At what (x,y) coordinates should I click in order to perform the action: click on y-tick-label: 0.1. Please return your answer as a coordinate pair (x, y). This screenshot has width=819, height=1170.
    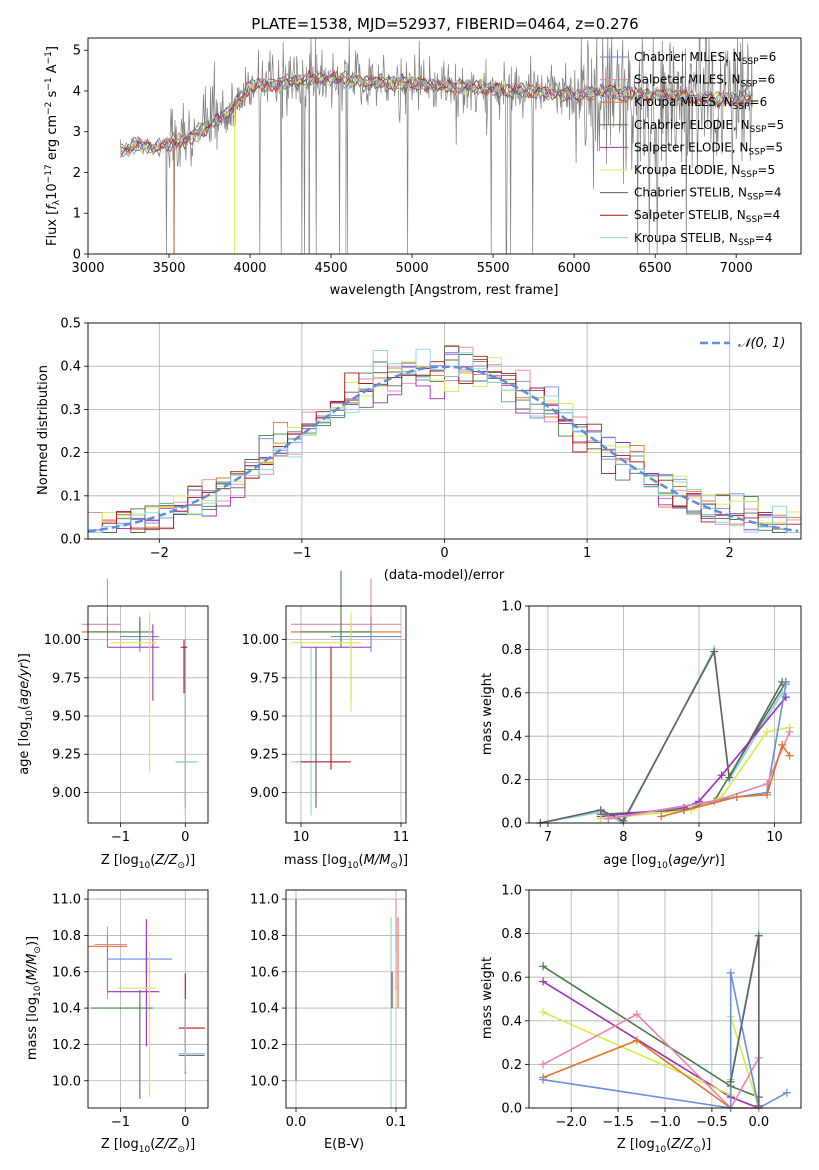
    Looking at the image, I should click on (70, 496).